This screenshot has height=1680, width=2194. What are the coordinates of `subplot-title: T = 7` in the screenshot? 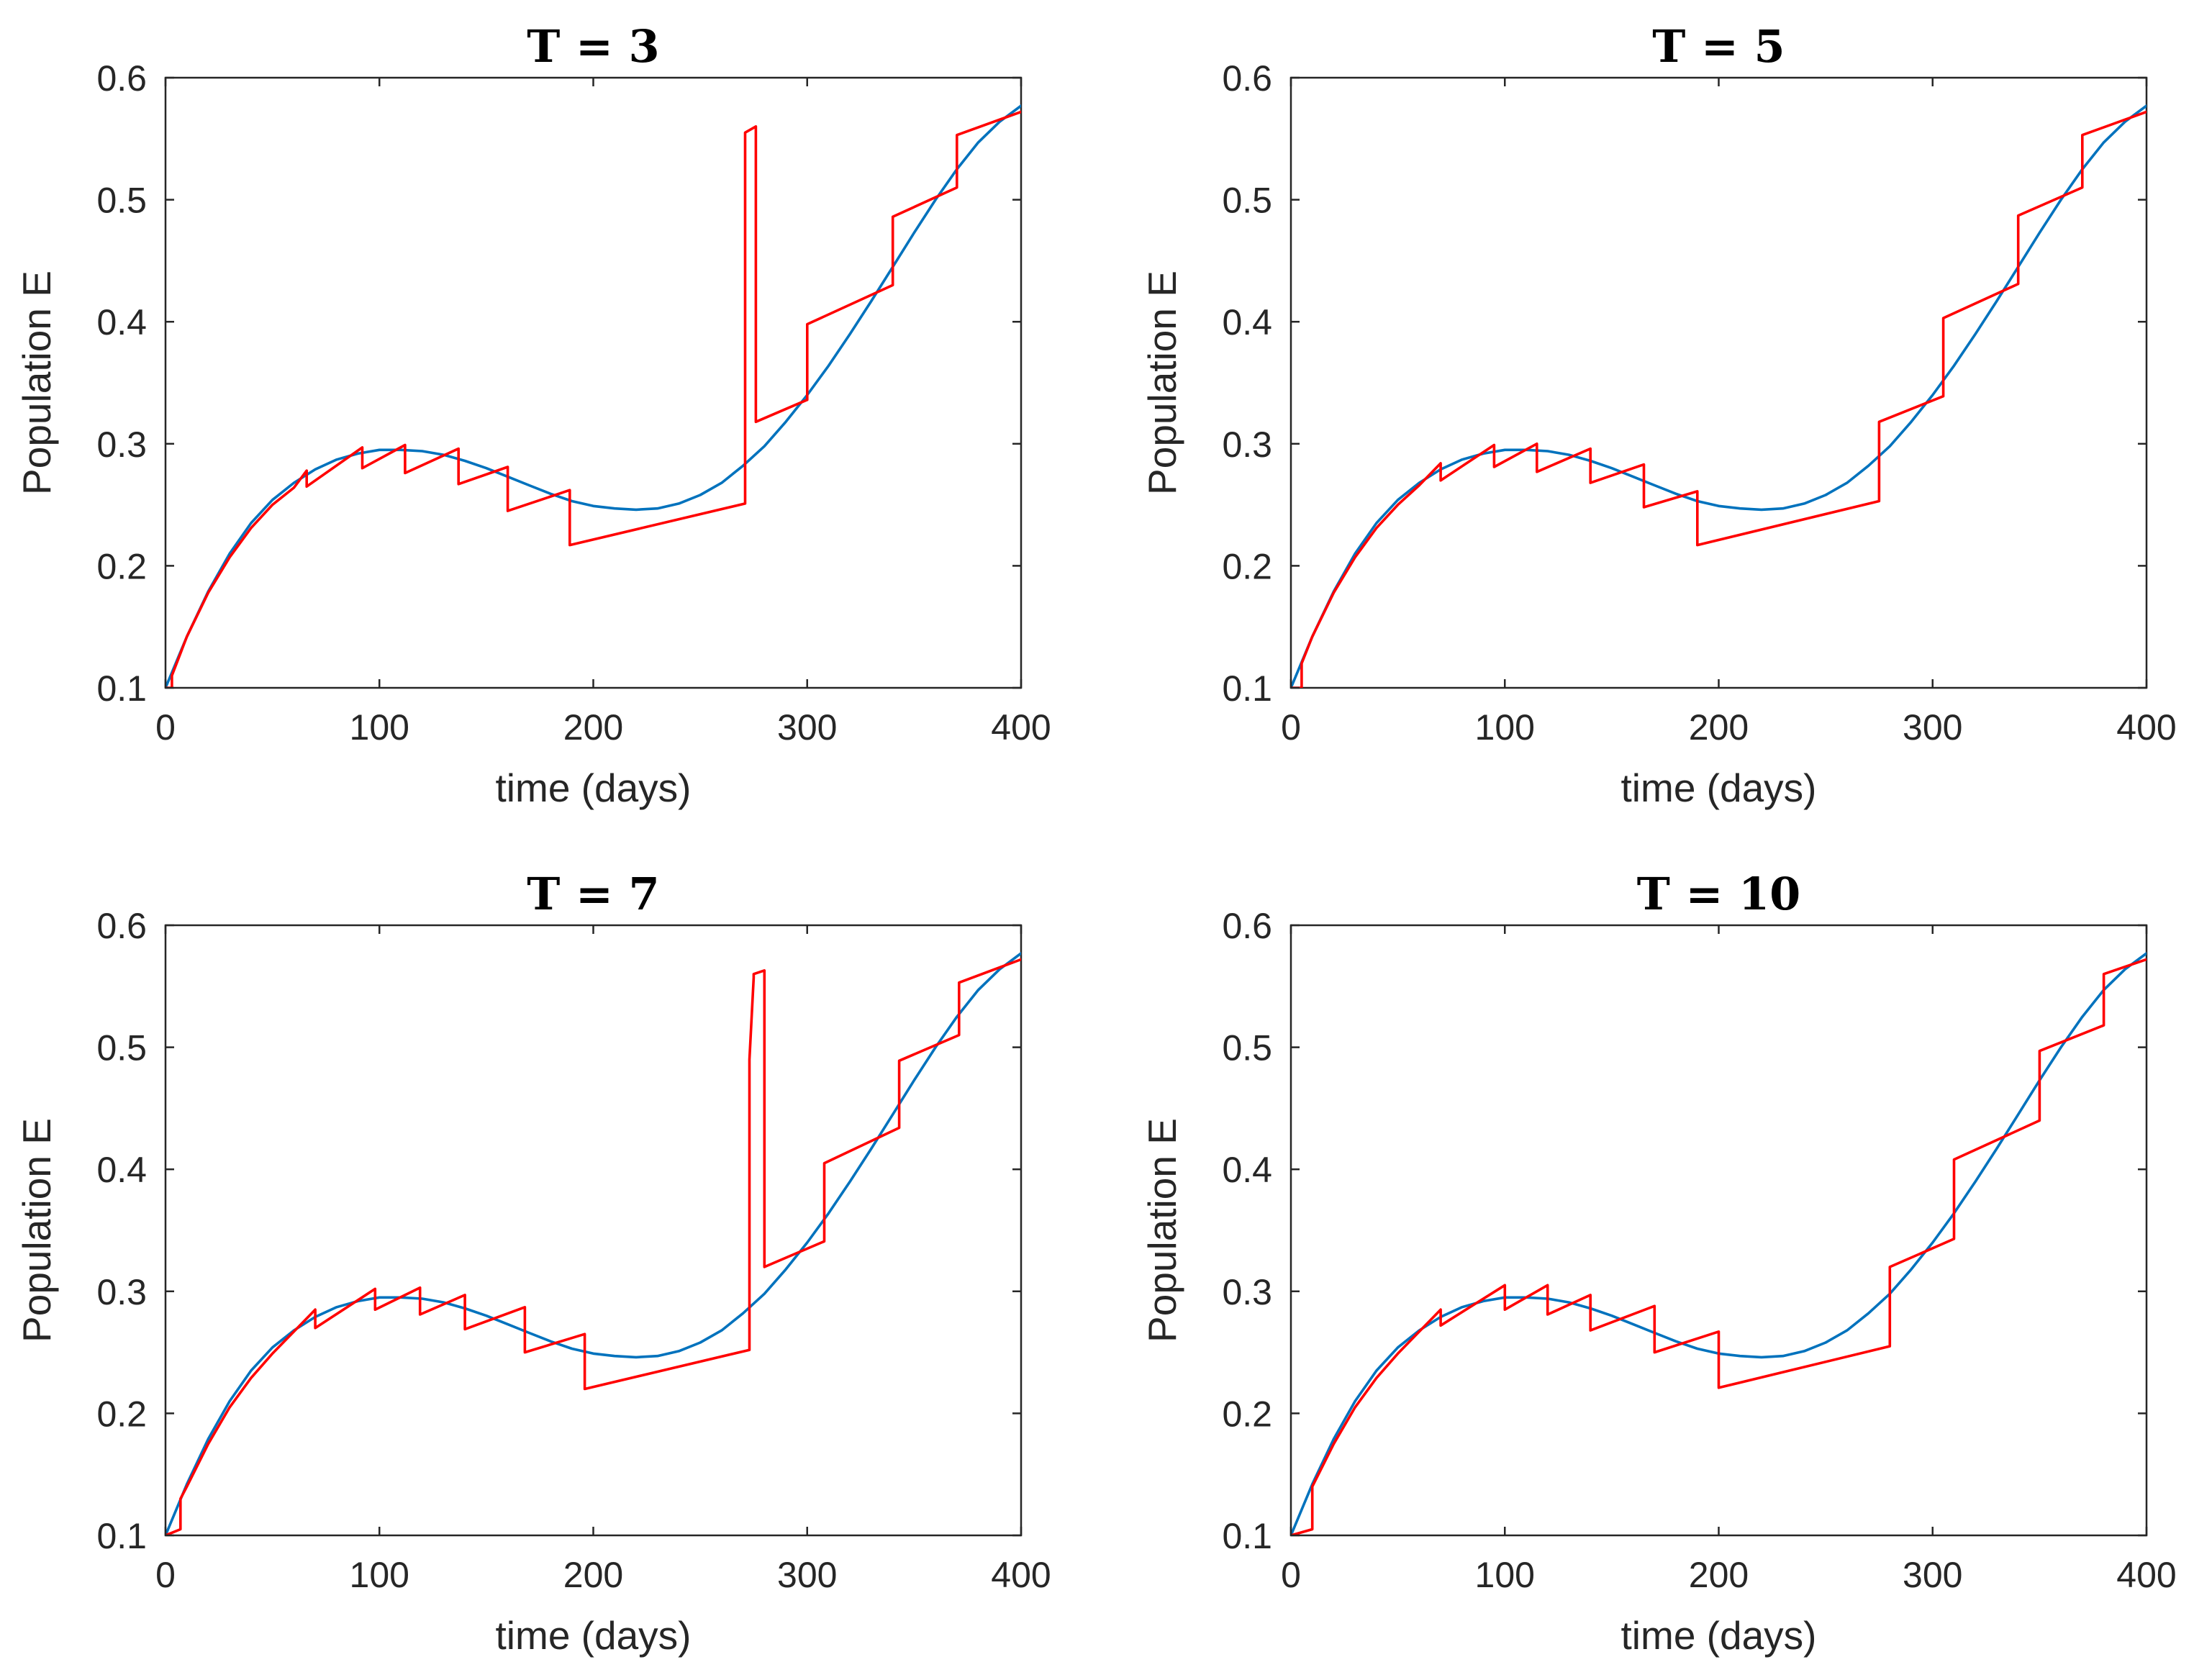 It's located at (593, 894).